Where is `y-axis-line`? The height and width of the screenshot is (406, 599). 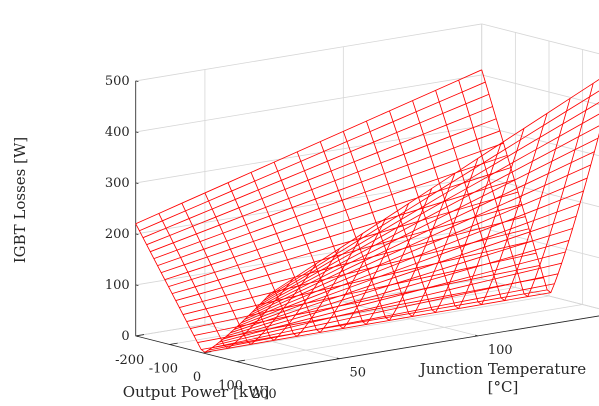
y-axis-line is located at coordinates (434, 343).